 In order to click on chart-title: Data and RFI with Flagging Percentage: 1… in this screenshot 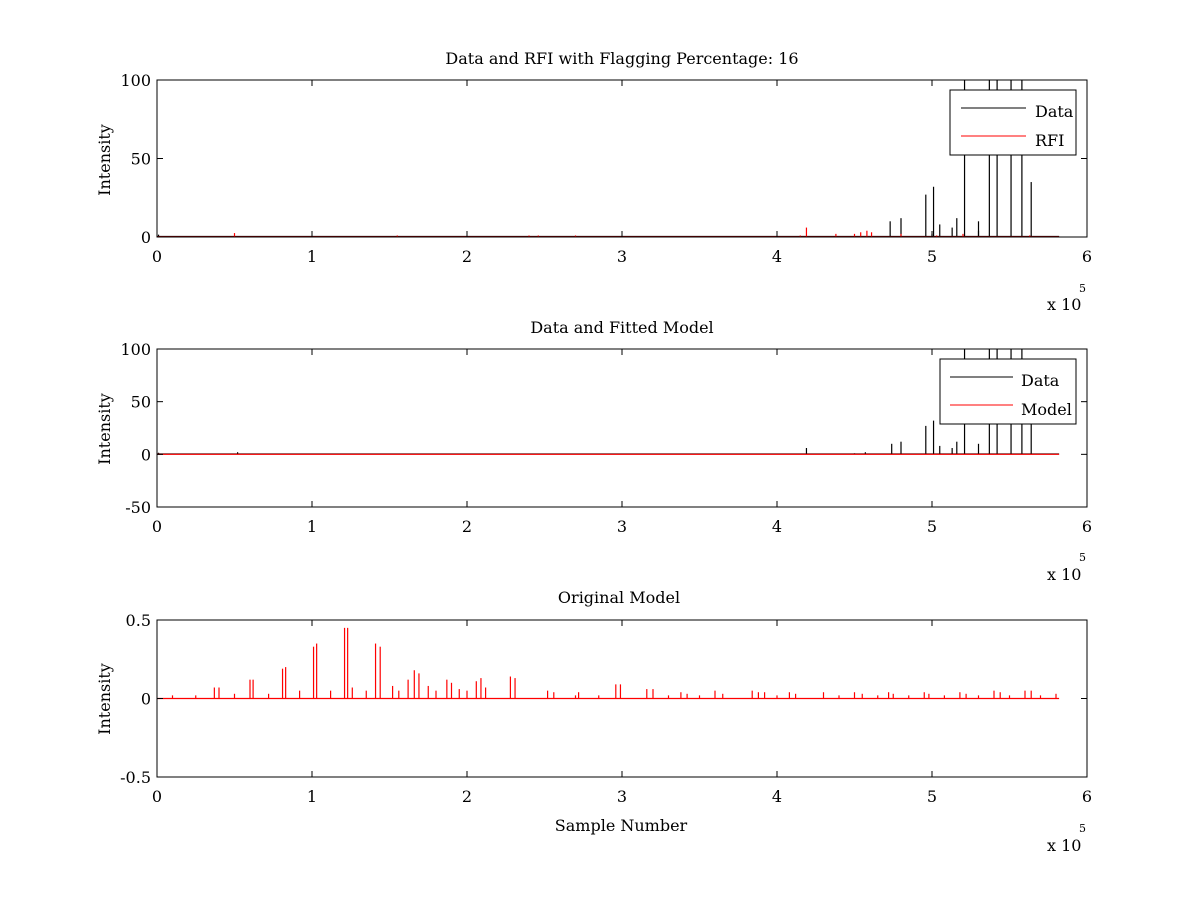, I will do `click(621, 58)`.